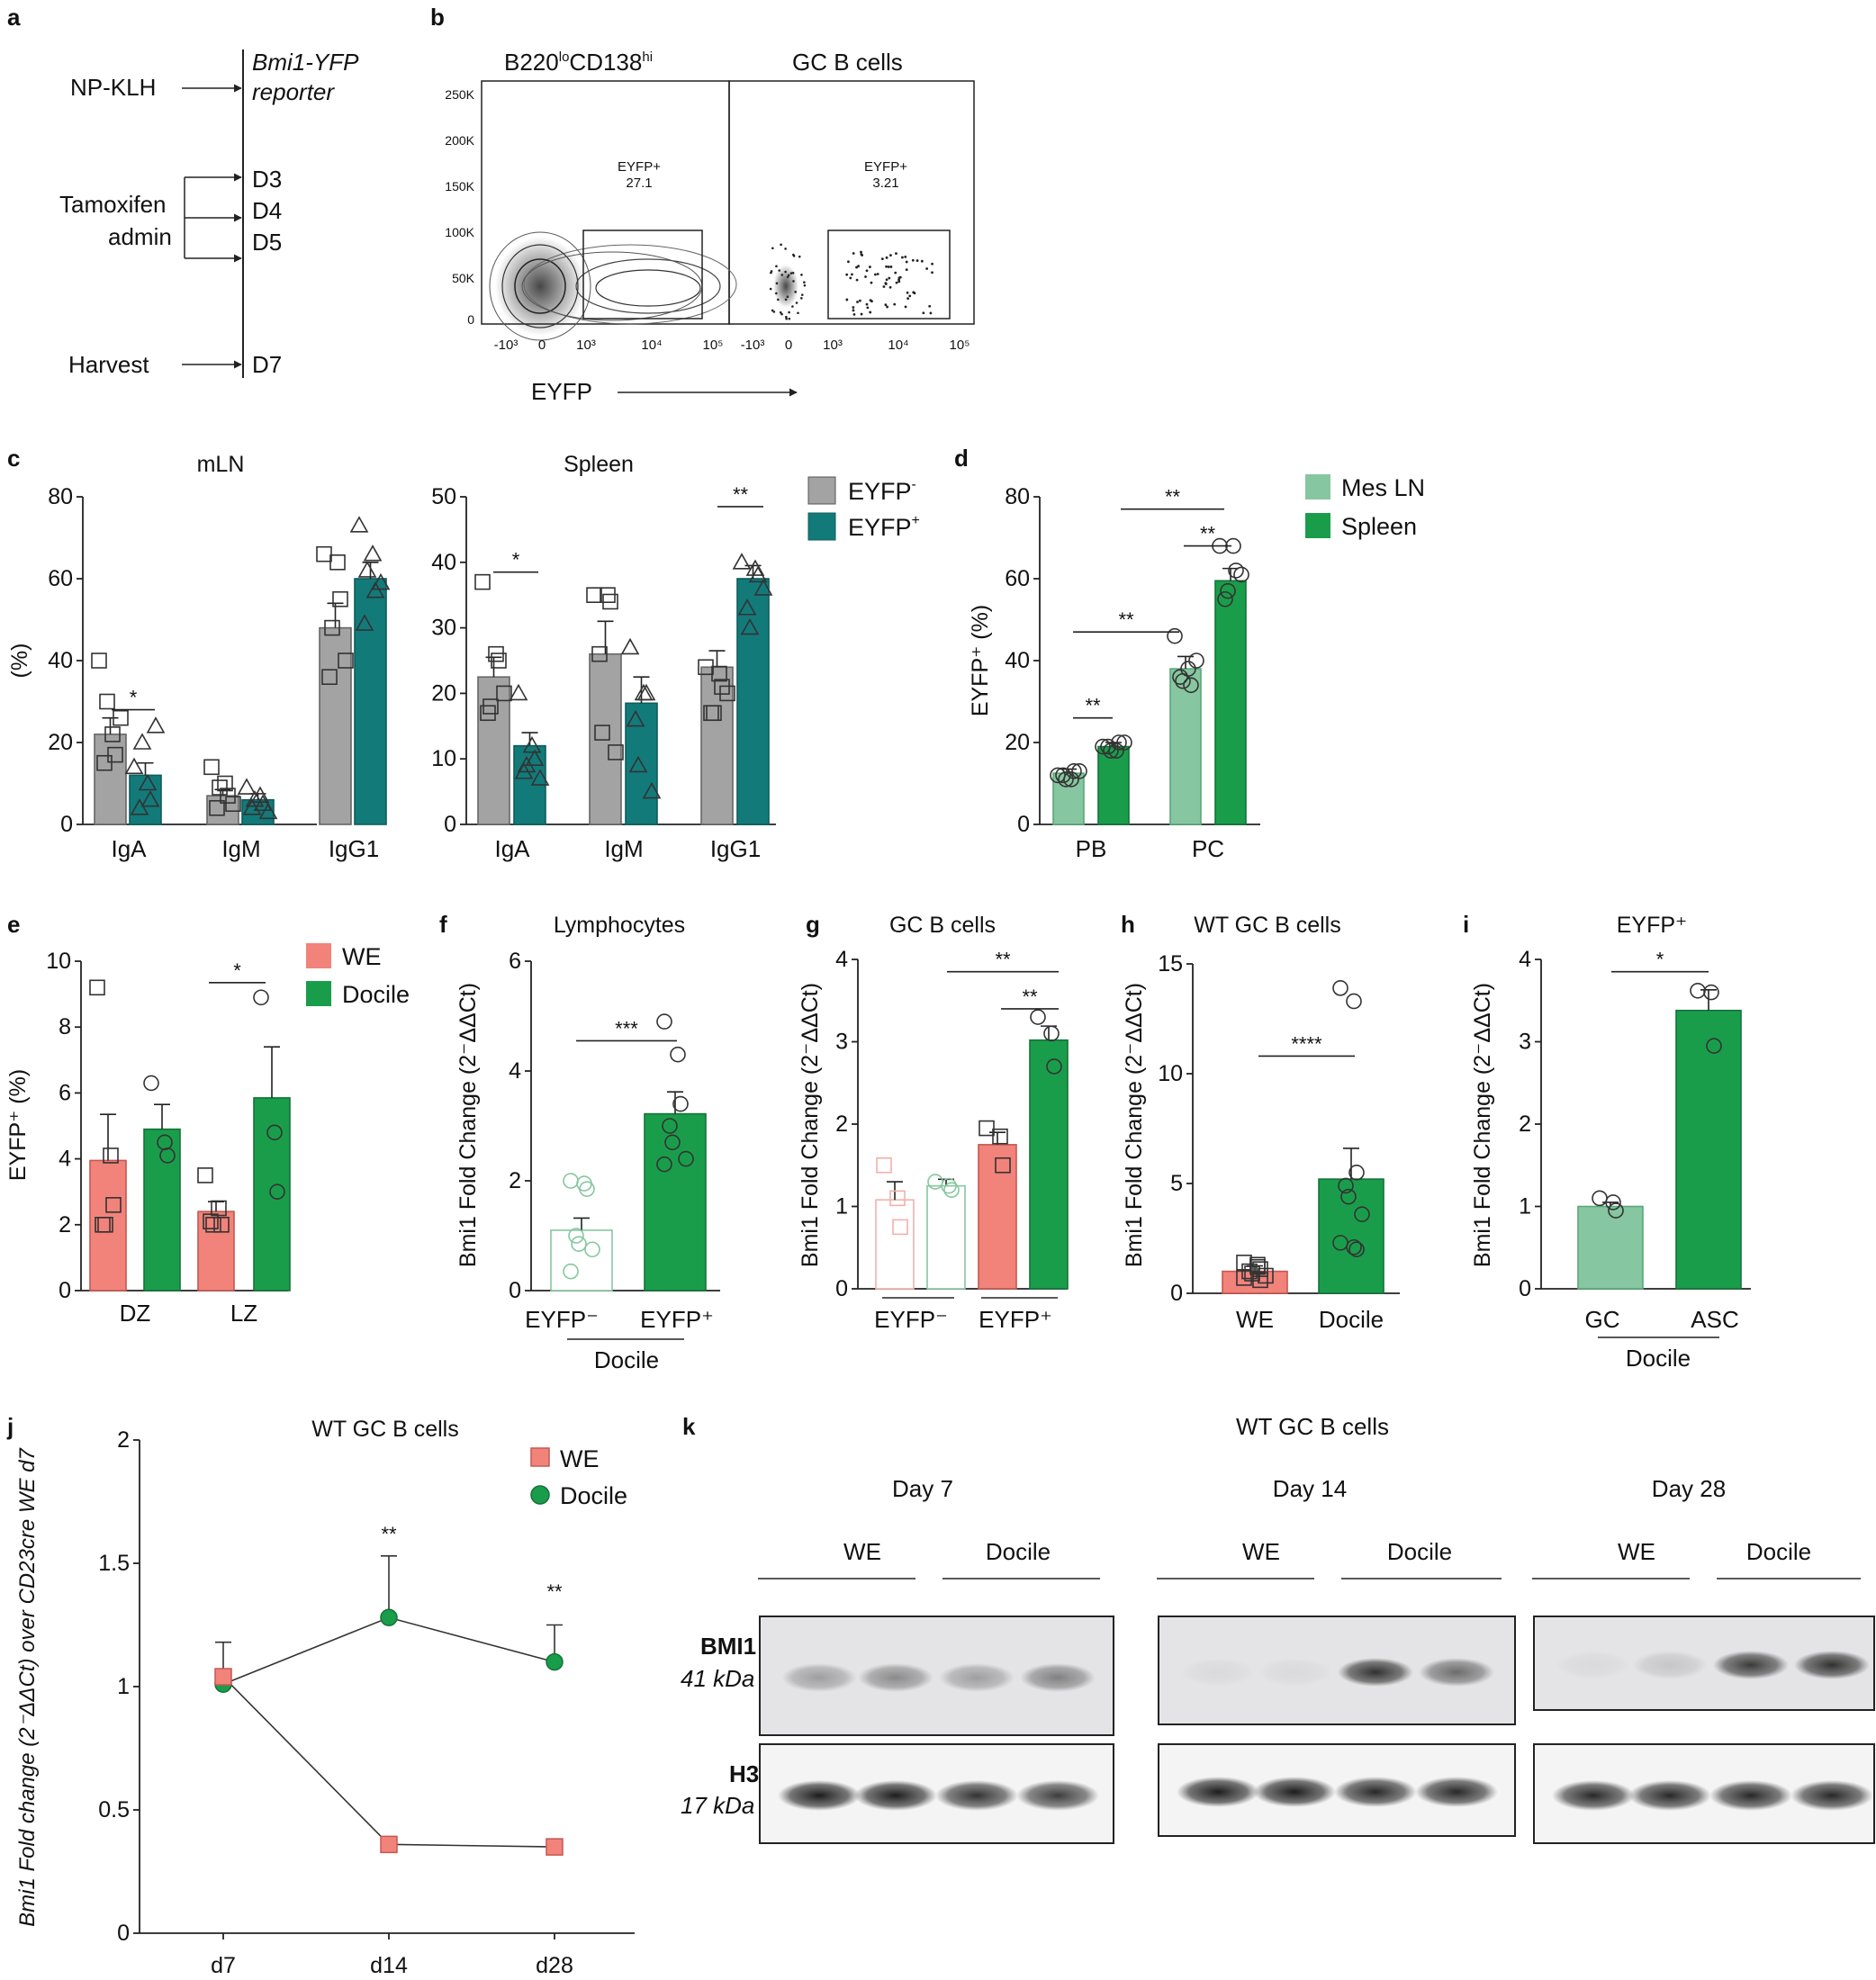  What do you see at coordinates (199, 657) in the screenshot?
I see `chart-c-mln: mLN 0 20 40 60 80 (%) IgA IgM IgG1 *` at bounding box center [199, 657].